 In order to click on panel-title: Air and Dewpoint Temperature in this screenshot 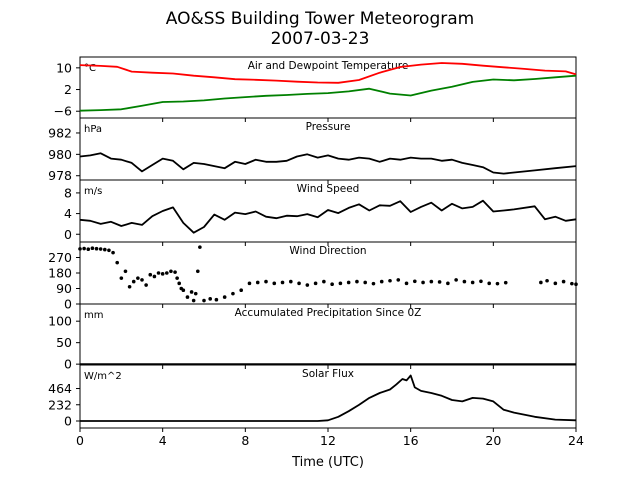, I will do `click(328, 66)`.